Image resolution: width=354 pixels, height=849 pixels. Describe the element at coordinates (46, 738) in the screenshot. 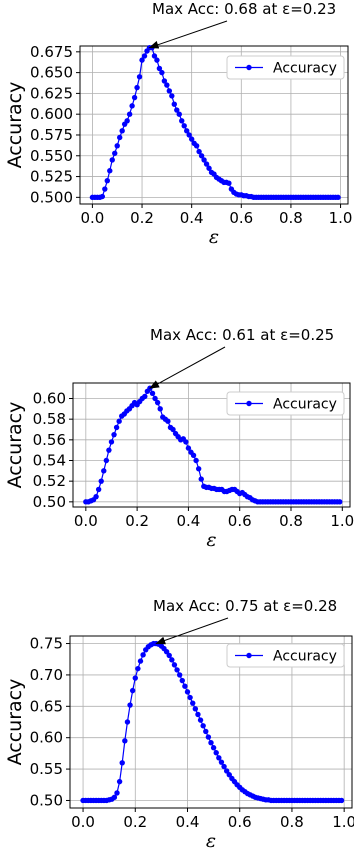

I see `y-tick-label: 0.60` at that location.